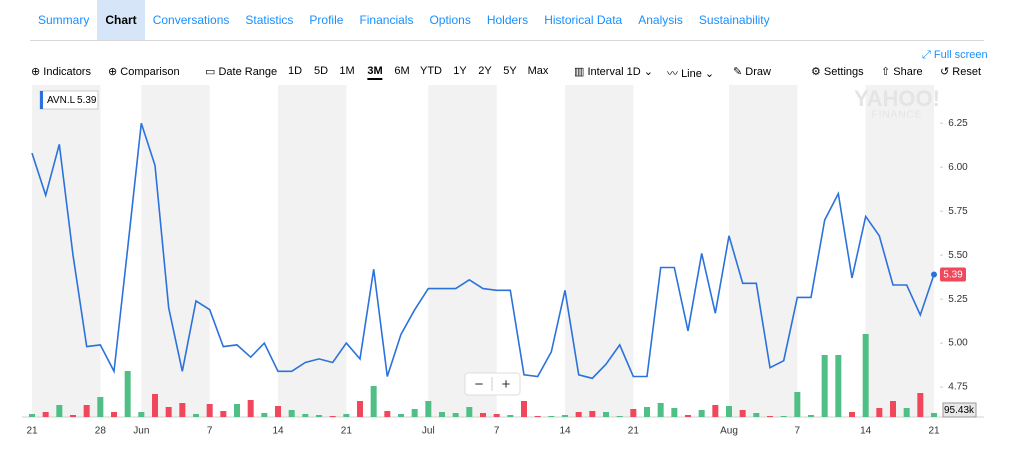 This screenshot has width=1024, height=451. I want to click on range-button: 6M, so click(402, 71).